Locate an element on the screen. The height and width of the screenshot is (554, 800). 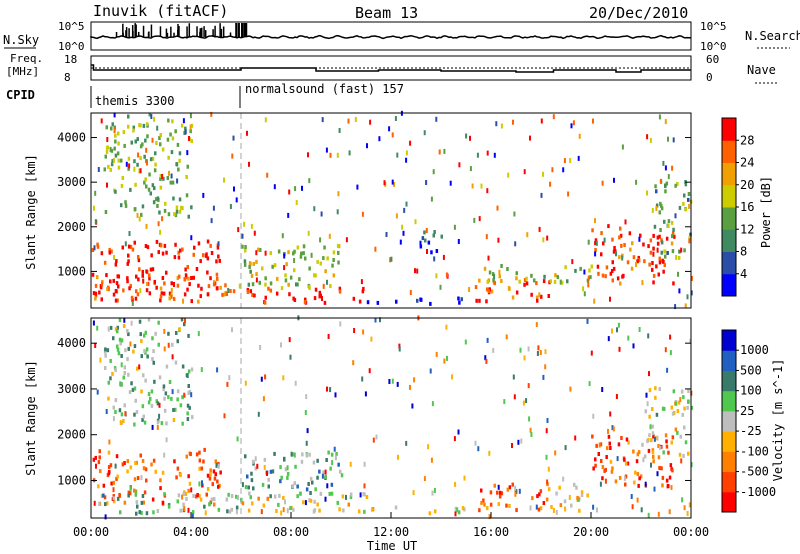
noise-right-label: N.Search is located at coordinates (772, 36).